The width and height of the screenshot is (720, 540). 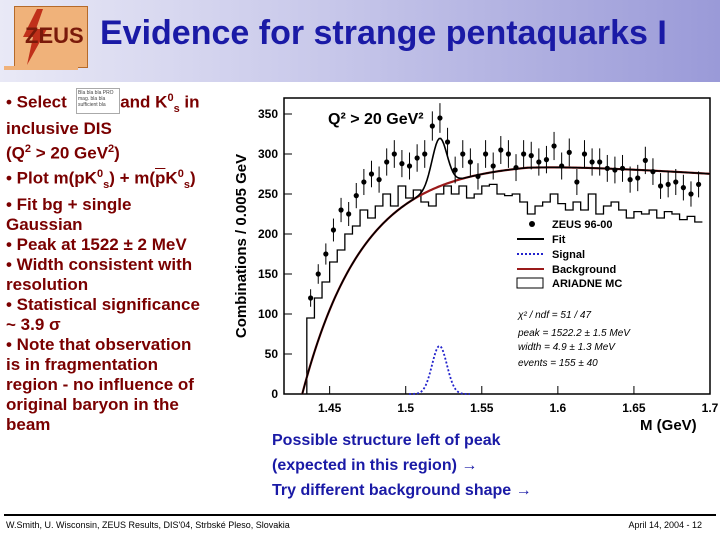 I want to click on bullet-line: • Select and K0s in, so click(x=103, y=104).